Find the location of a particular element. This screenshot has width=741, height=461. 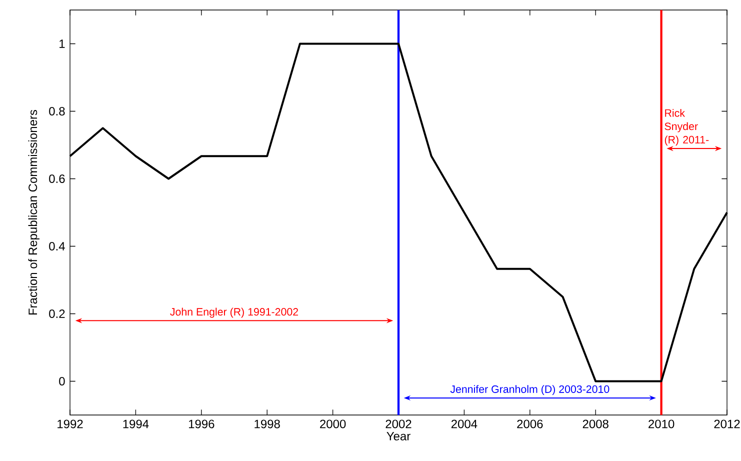

y-tick-label: 0.4 is located at coordinates (57, 246).